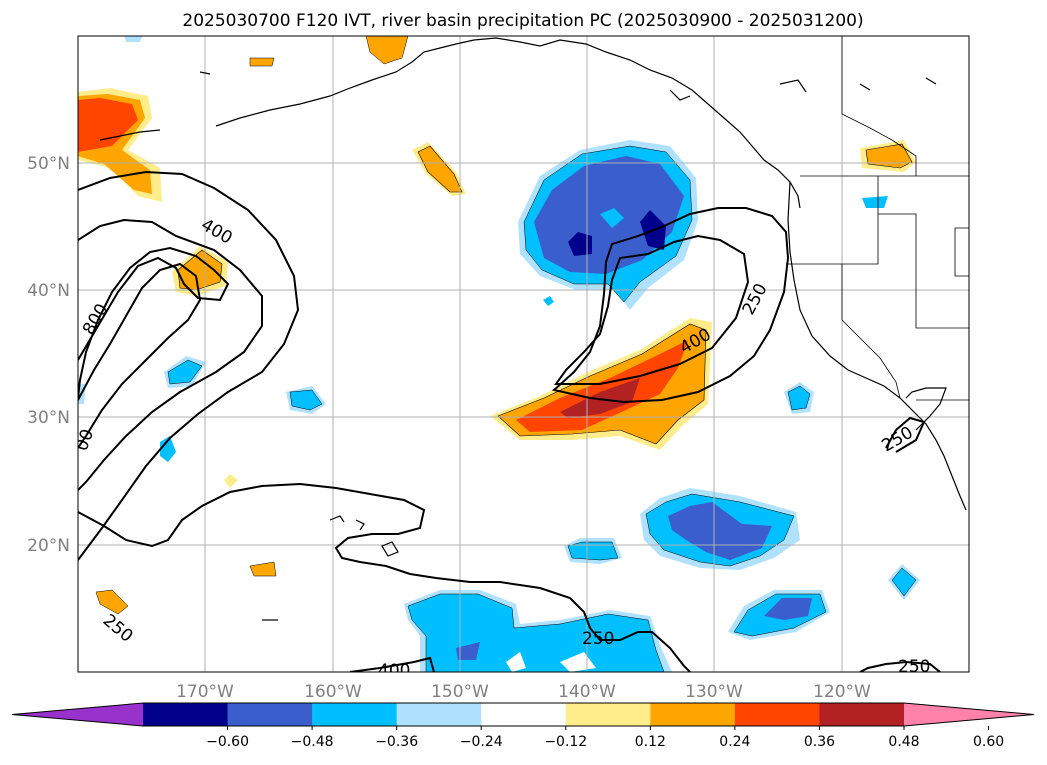  Describe the element at coordinates (439, 169) in the screenshot. I see `positive-region-gulf` at that location.